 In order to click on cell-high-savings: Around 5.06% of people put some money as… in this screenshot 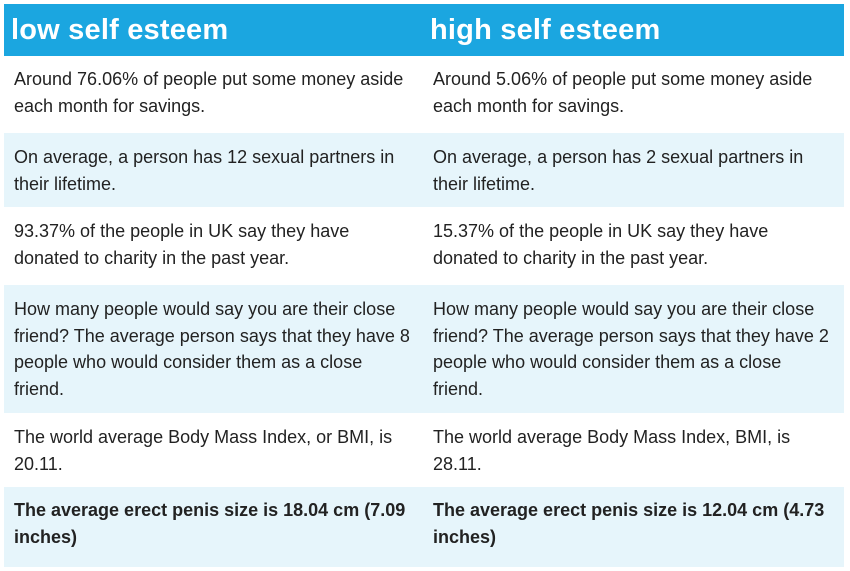, I will do `click(623, 92)`.